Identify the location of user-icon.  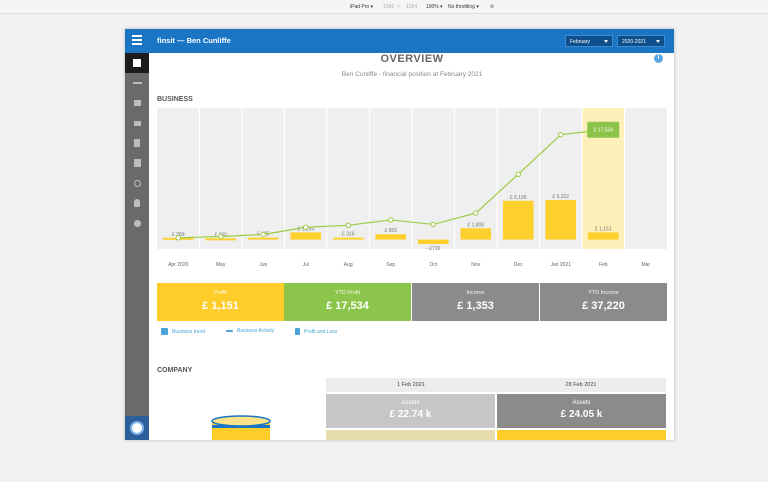
(137, 203).